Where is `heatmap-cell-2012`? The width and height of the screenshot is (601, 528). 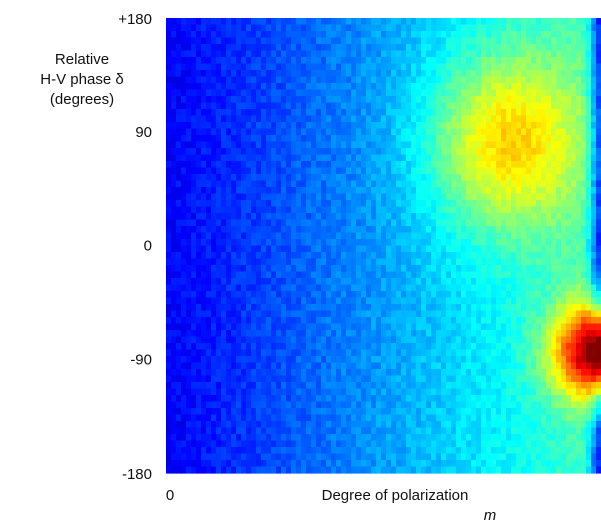 heatmap-cell-2012 is located at coordinates (224, 171).